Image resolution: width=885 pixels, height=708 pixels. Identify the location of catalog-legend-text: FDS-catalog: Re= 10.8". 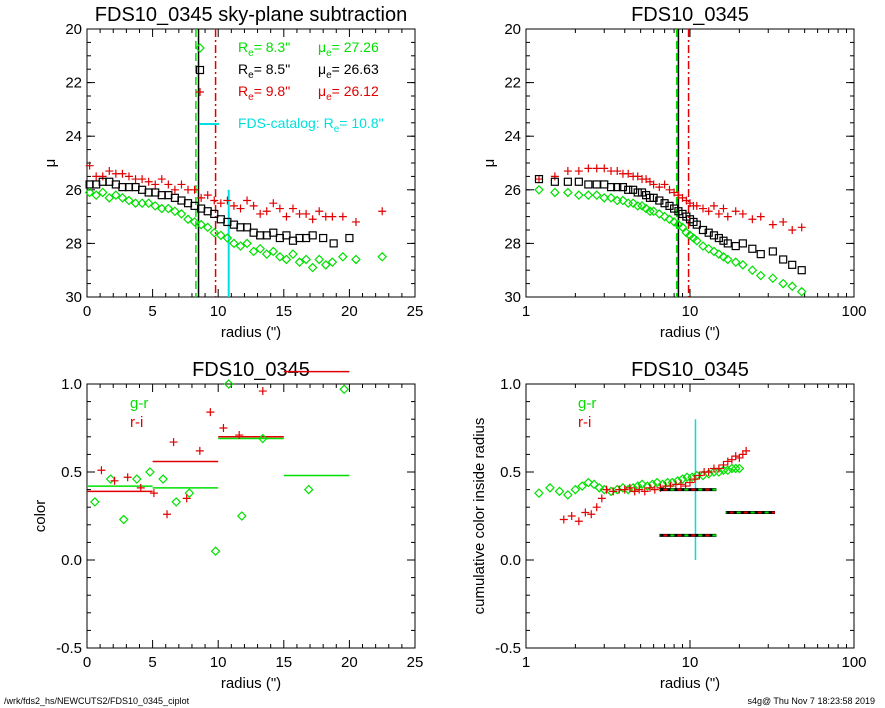
(311, 125).